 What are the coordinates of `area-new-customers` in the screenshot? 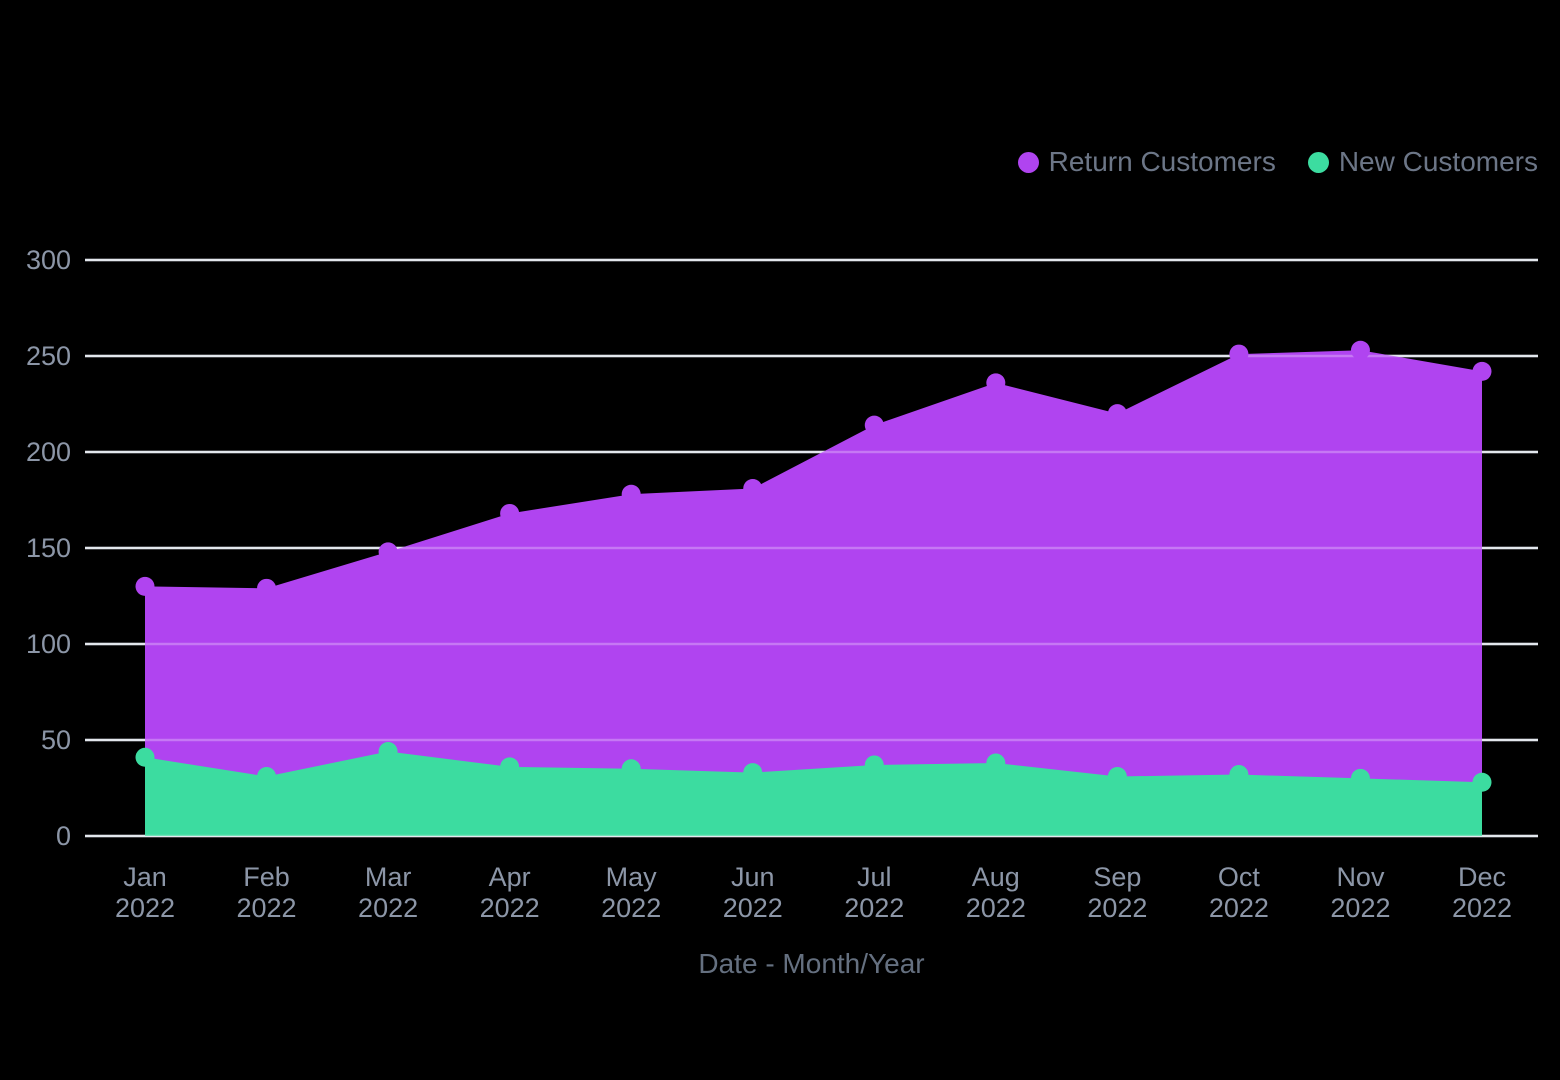 It's located at (813, 793).